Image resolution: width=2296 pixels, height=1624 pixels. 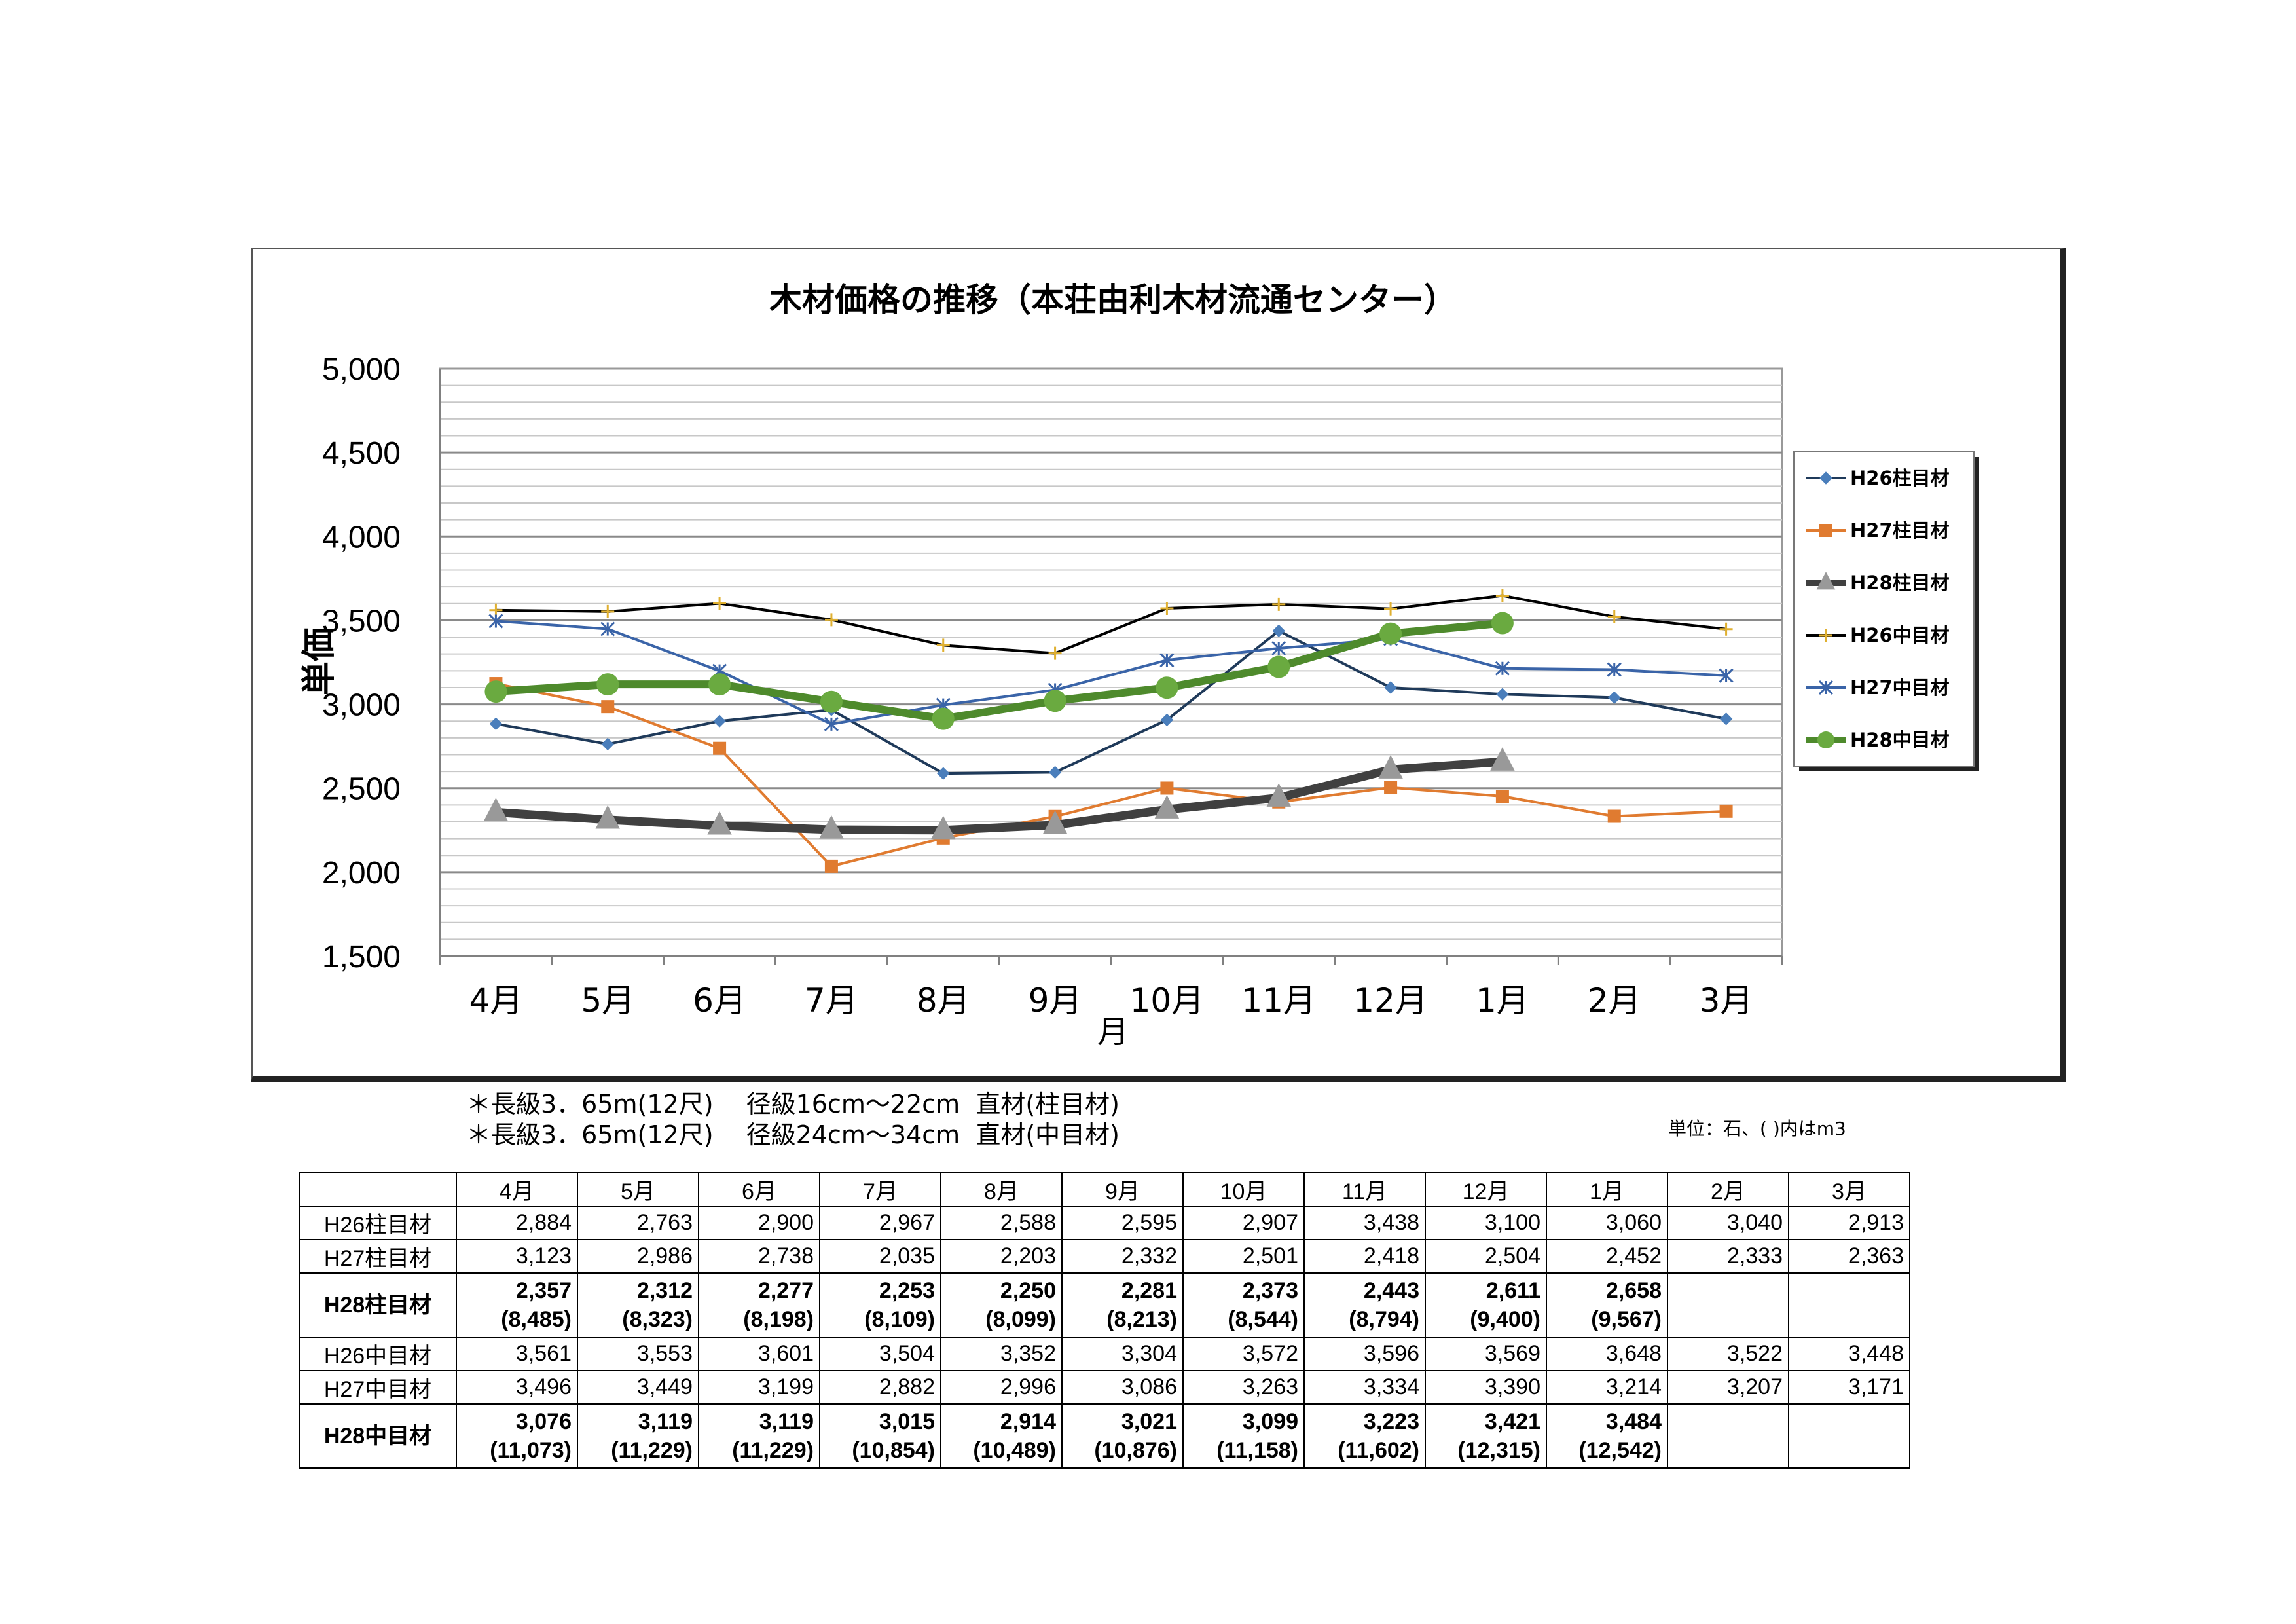 I want to click on table-cell: 3,569, so click(x=1486, y=1354).